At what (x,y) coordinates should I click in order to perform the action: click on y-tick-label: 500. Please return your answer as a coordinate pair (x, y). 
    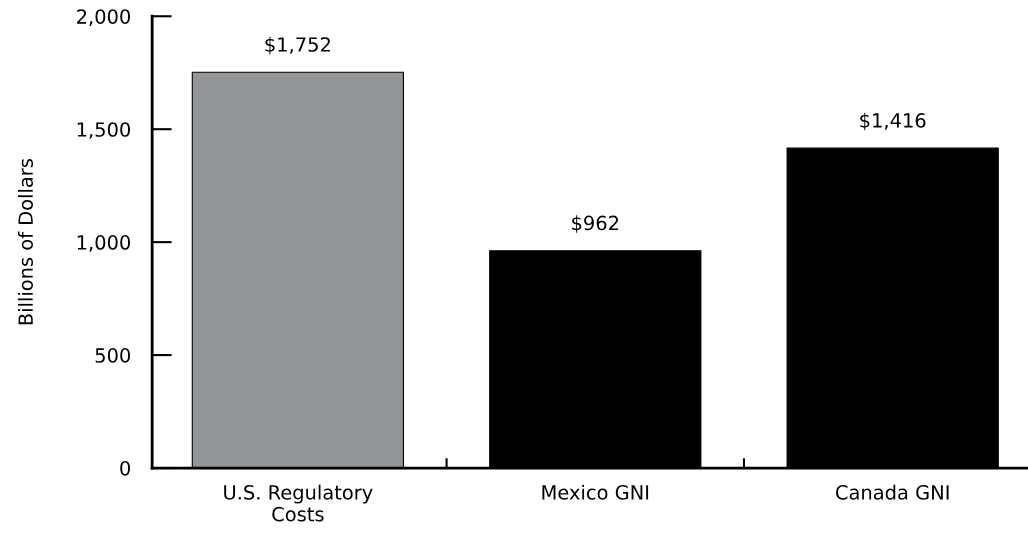
    Looking at the image, I should click on (113, 355).